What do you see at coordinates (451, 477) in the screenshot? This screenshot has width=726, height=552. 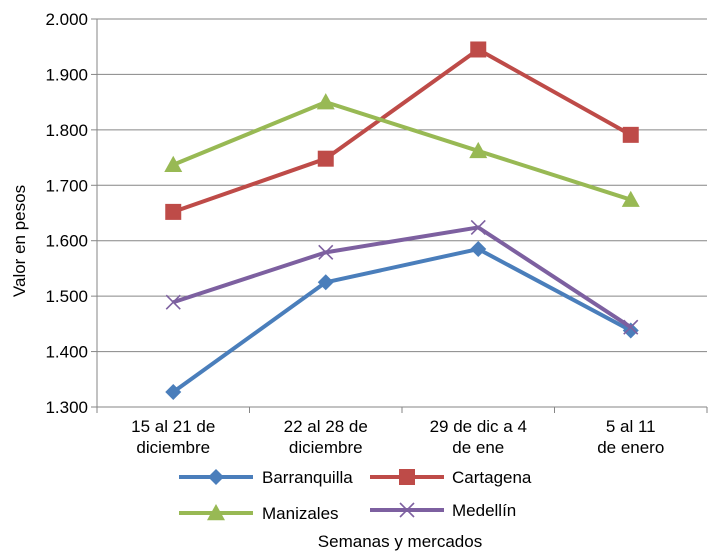 I see `legend-item-cartagena: Cartagena` at bounding box center [451, 477].